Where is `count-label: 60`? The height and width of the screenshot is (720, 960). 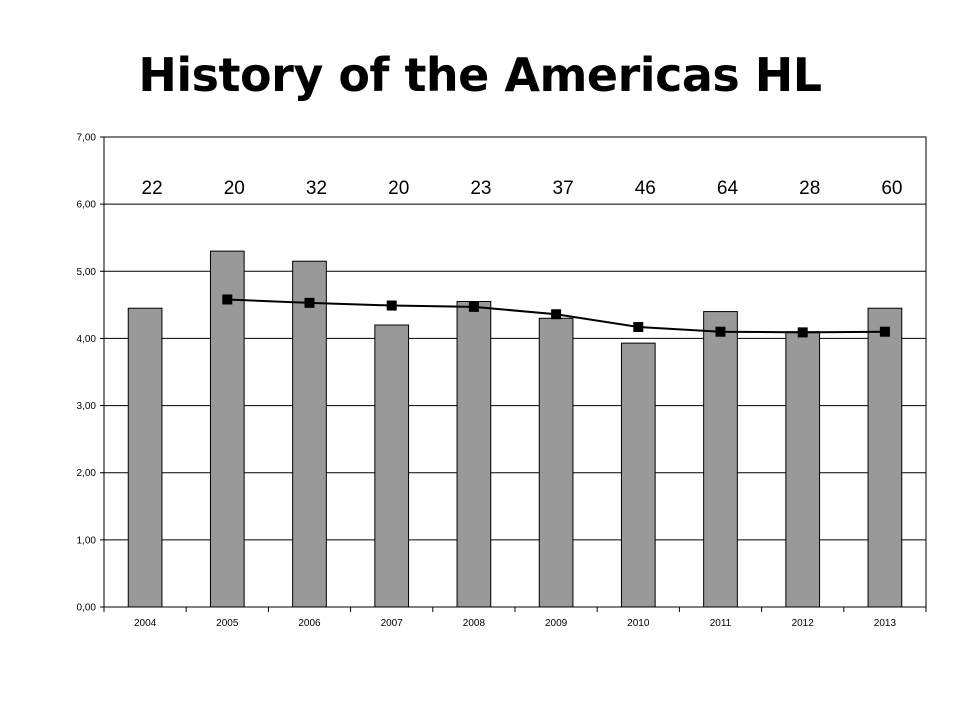
count-label: 60 is located at coordinates (891, 188).